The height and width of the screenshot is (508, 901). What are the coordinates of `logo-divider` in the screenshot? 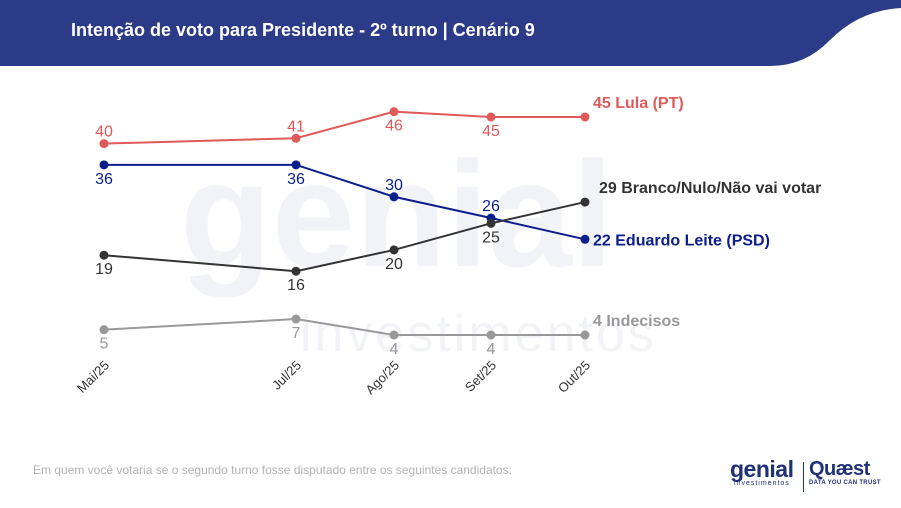 It's located at (803, 477).